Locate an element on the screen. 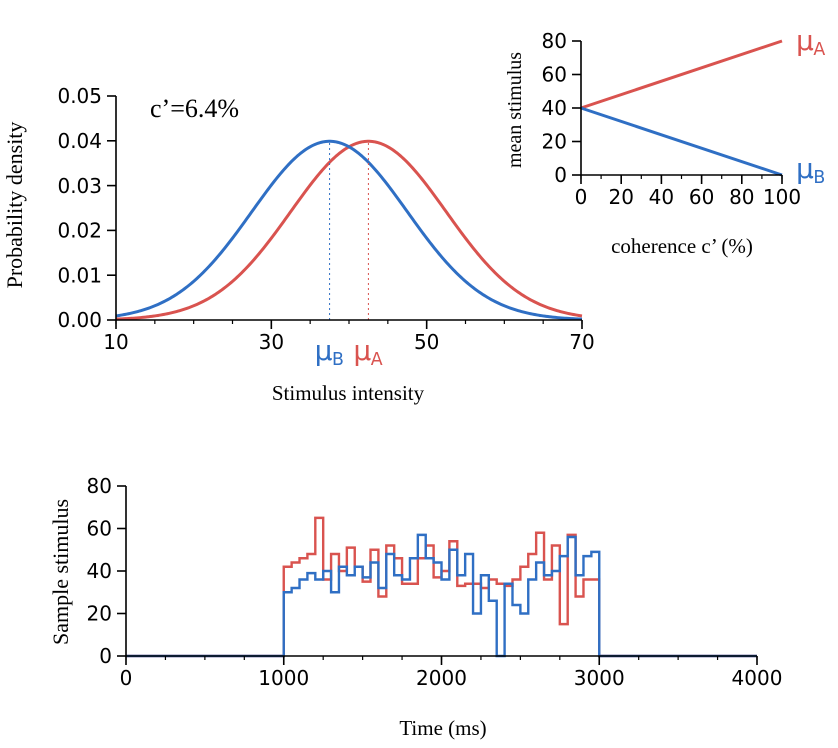 This screenshot has width=838, height=748. y-tick-label: 0.04 is located at coordinates (79, 141).